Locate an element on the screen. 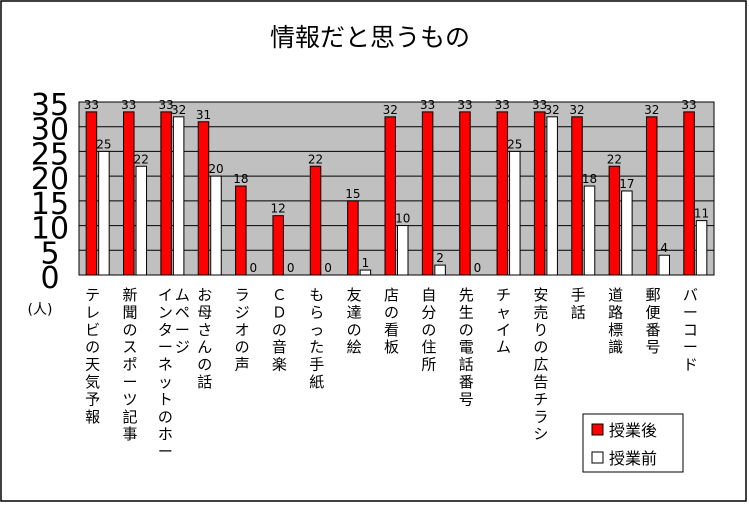 Image resolution: width=749 pixels, height=508 pixels. category-label: 友達の絵 is located at coordinates (354, 321).